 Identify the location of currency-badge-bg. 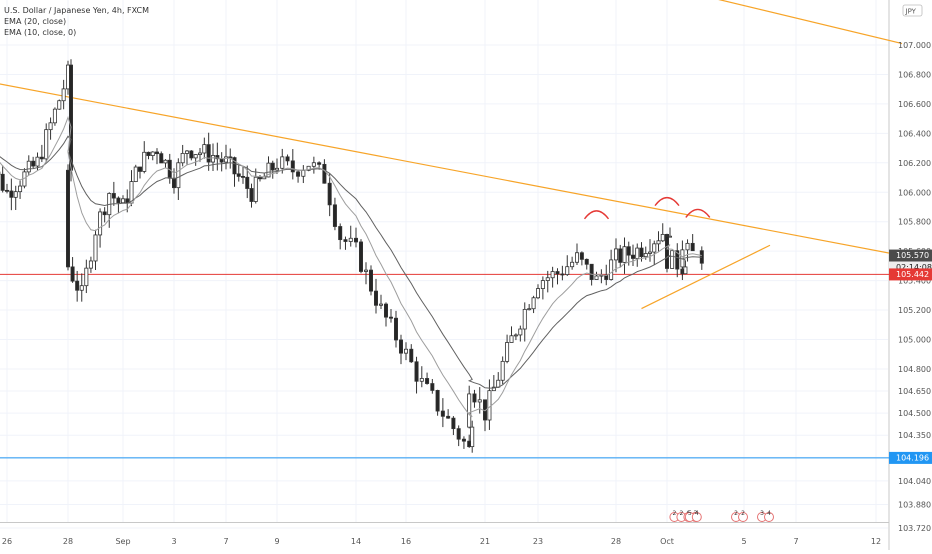
(912, 10).